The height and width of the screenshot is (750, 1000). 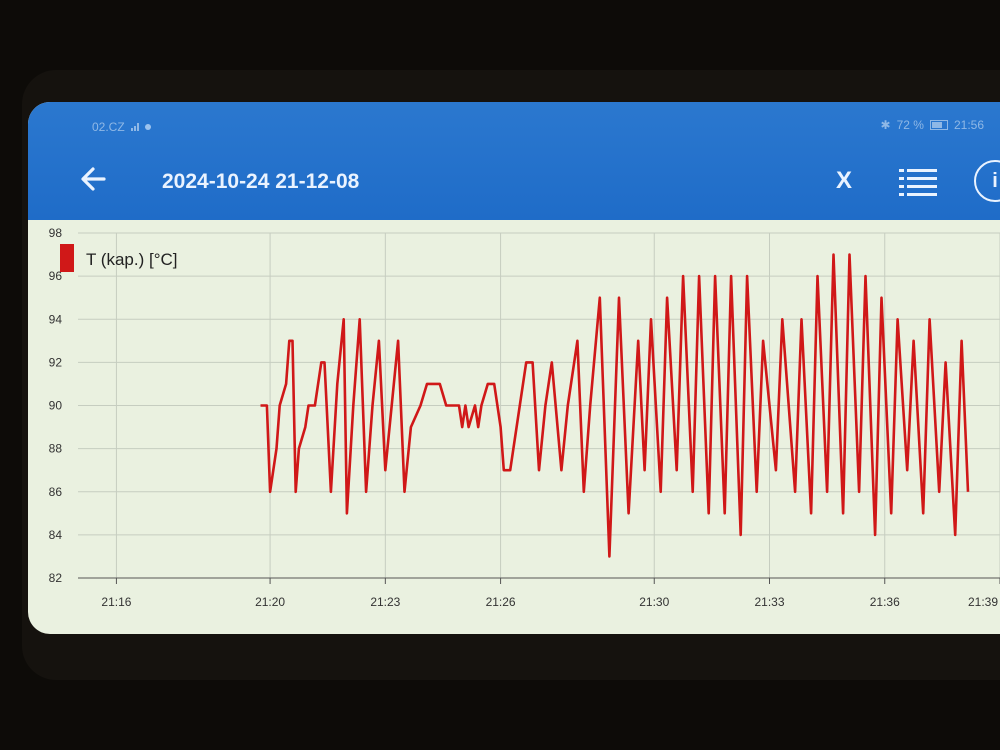 What do you see at coordinates (885, 125) in the screenshot?
I see `bluetooth-icon: ✱` at bounding box center [885, 125].